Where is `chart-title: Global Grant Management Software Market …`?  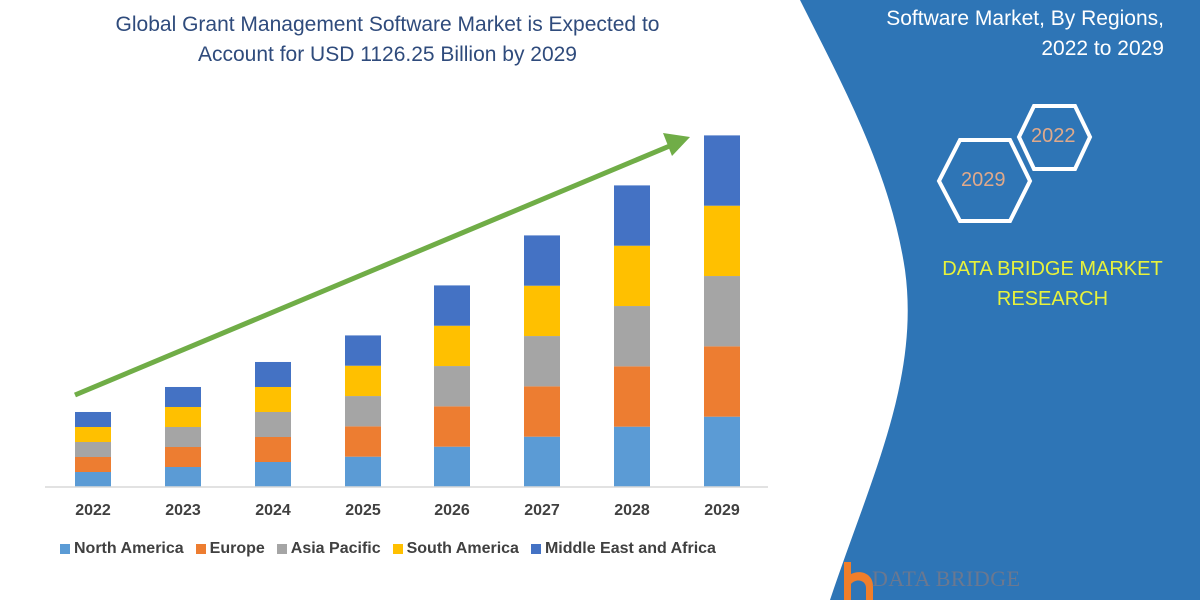 chart-title: Global Grant Management Software Market … is located at coordinates (387, 40).